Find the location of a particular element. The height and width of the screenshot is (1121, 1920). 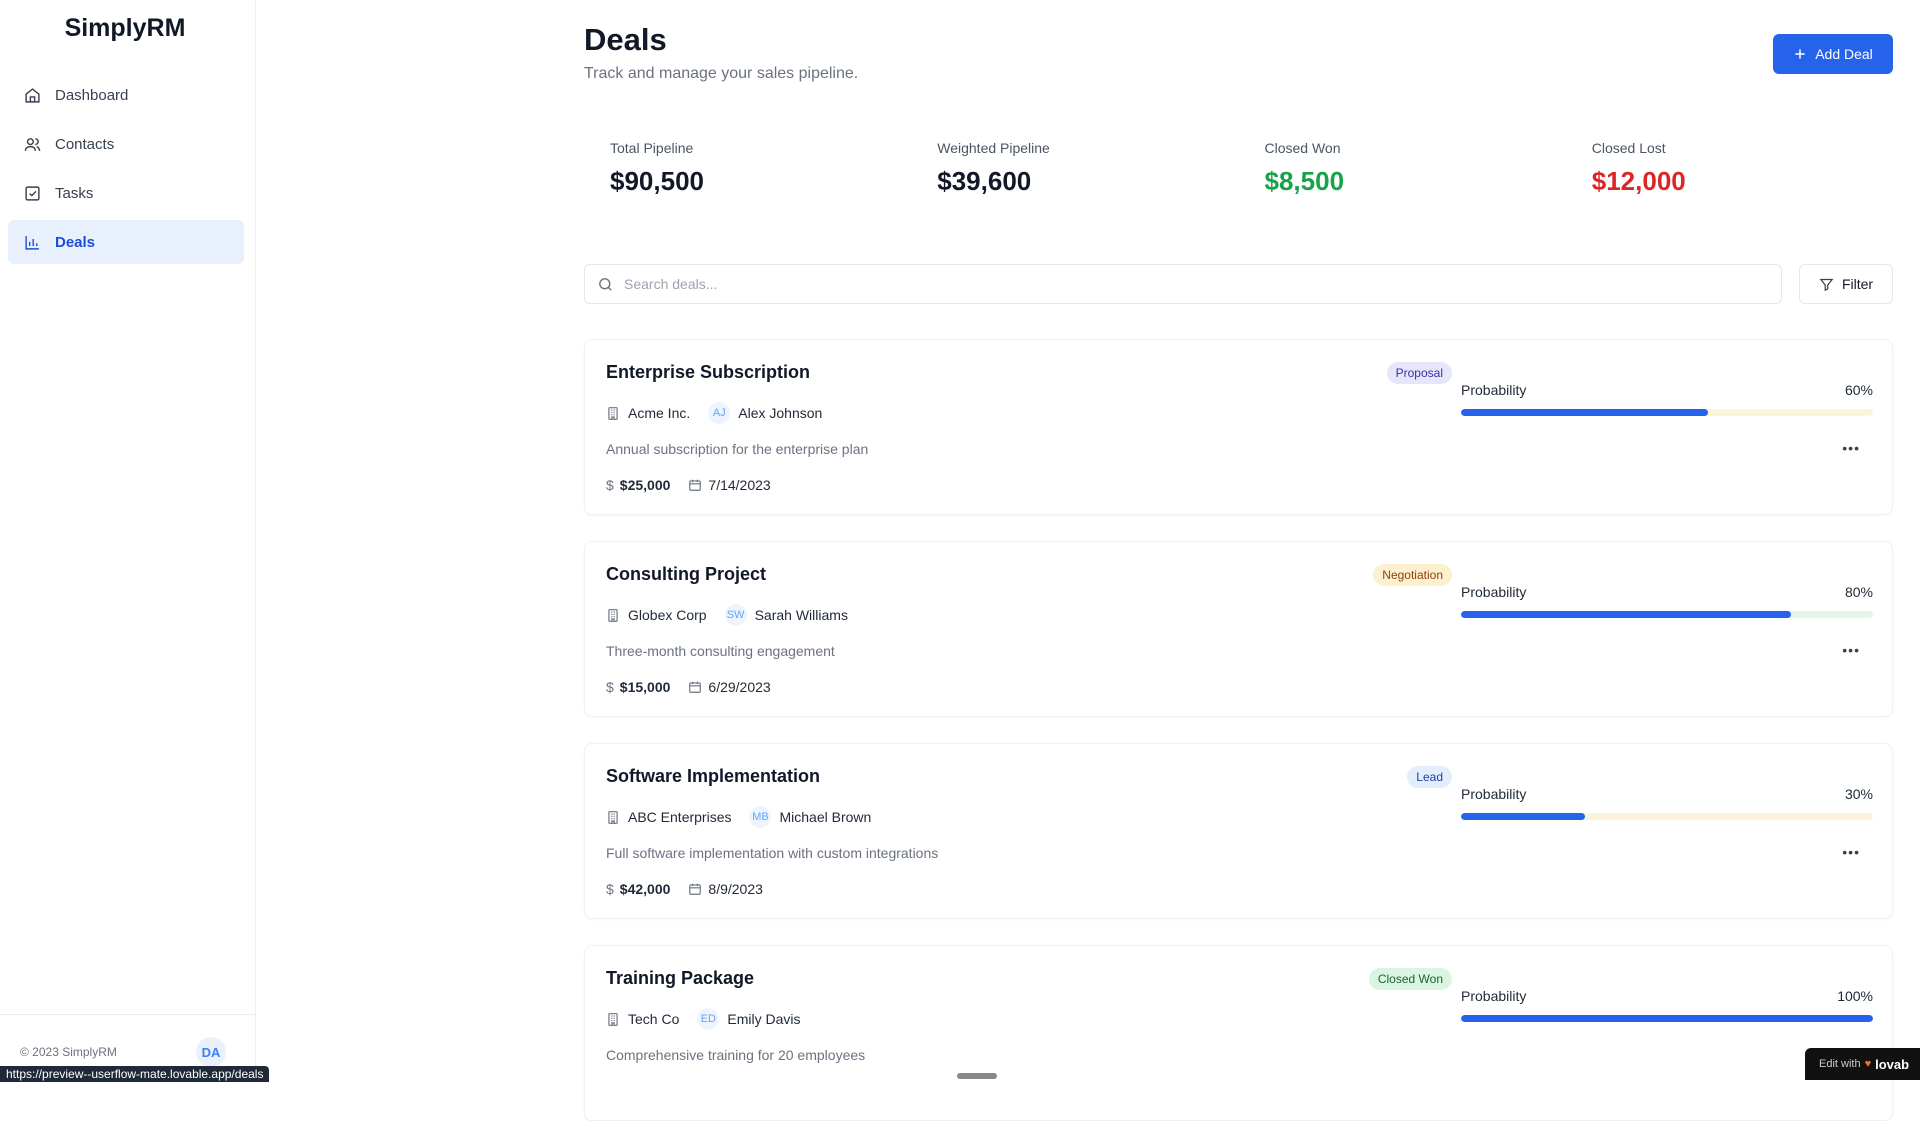

sidebar-item-dashboard: Dashboard is located at coordinates (126, 95).